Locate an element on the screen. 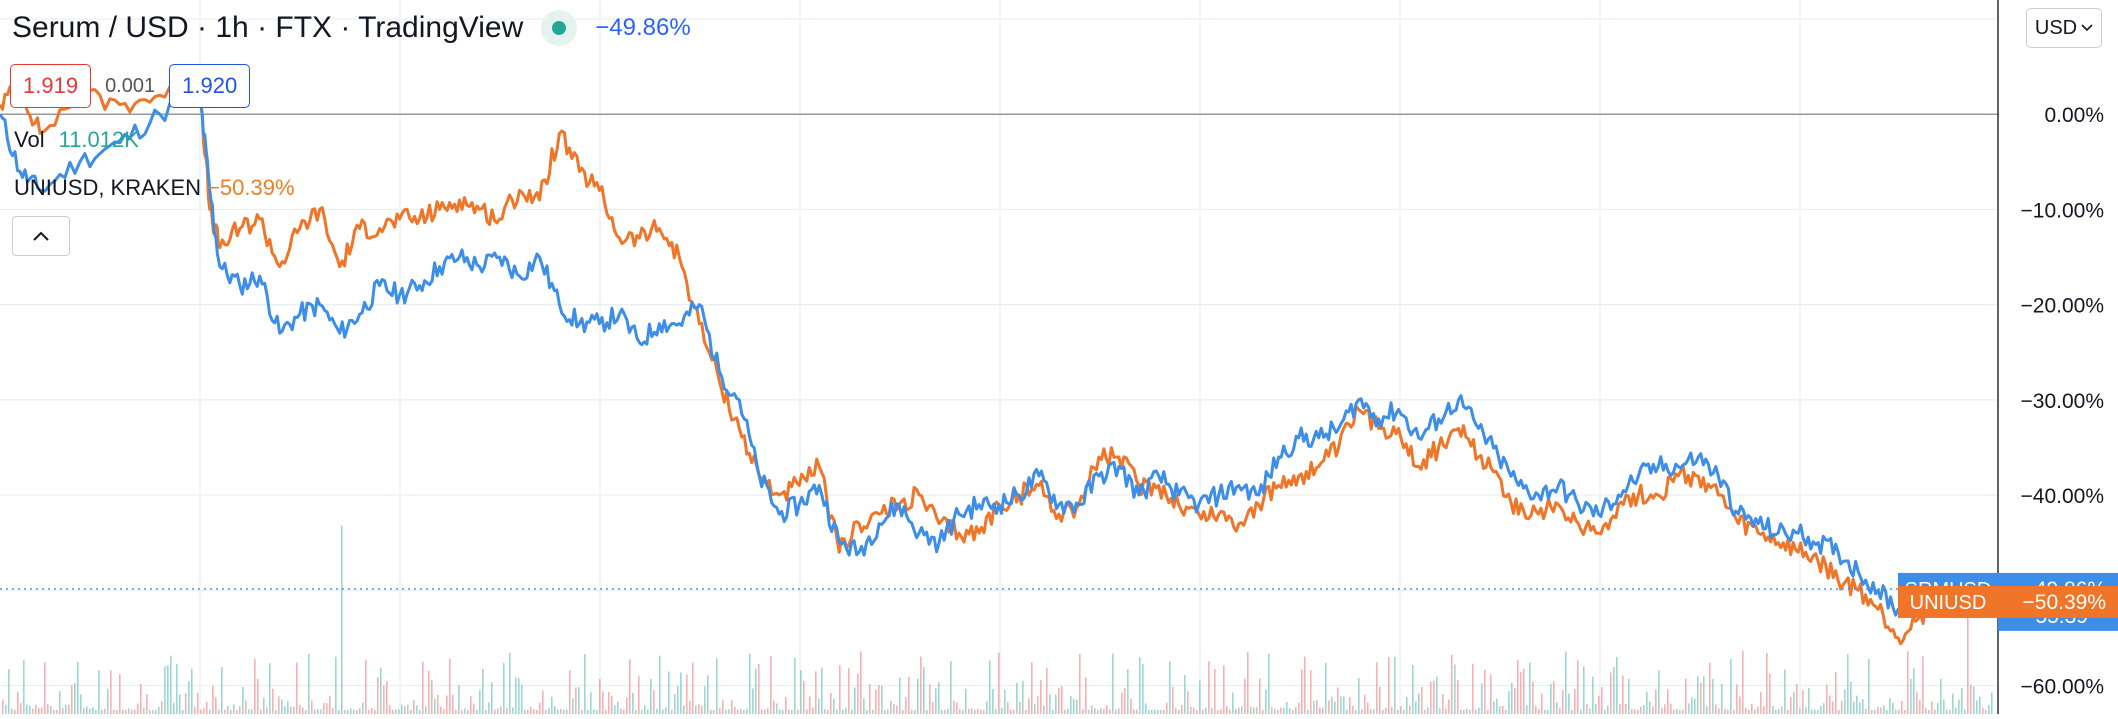  buy-price-button: 1.920 is located at coordinates (210, 86).